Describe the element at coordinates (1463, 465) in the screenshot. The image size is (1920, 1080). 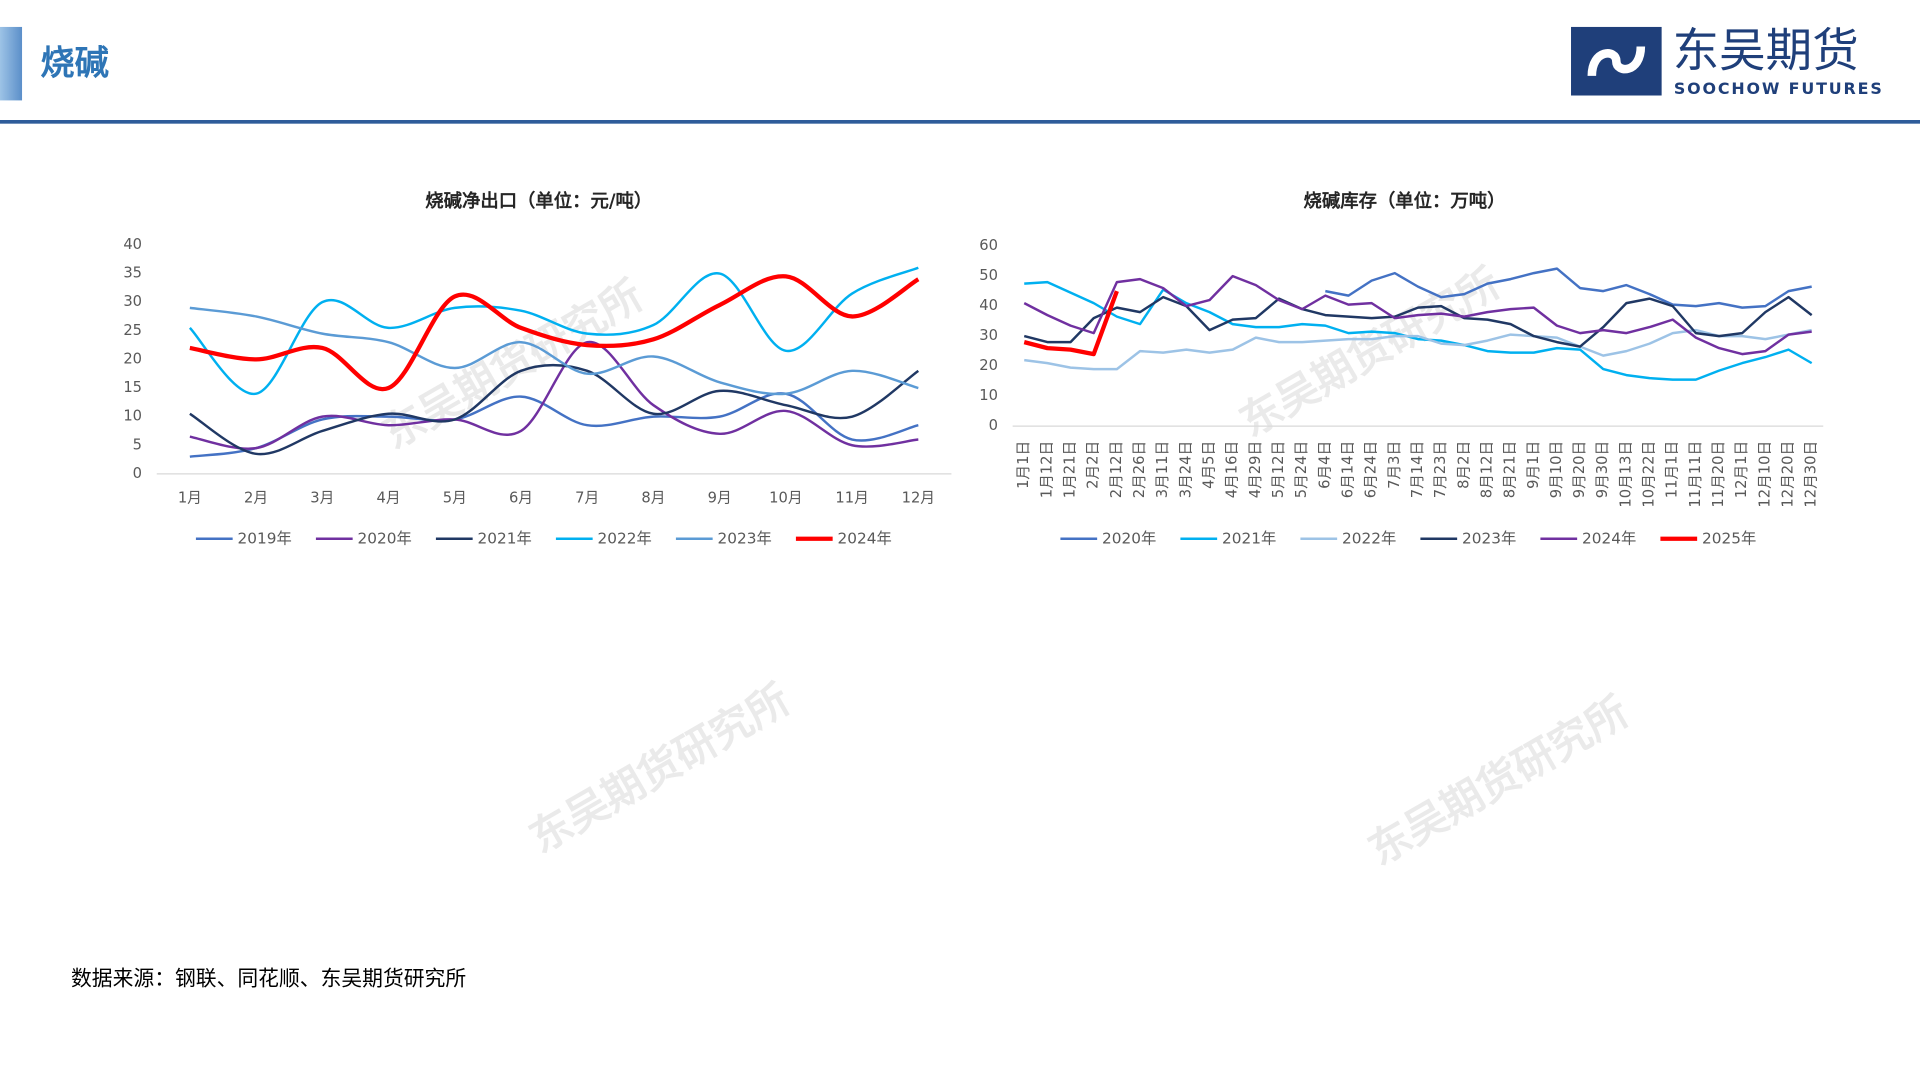
I see `x-tick-label: 8月2日` at that location.